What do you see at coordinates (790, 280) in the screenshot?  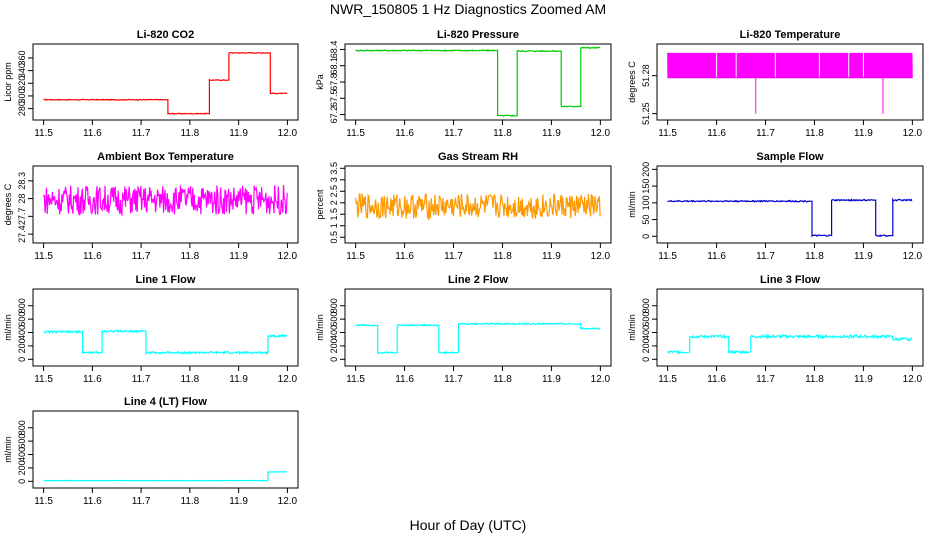 I see `panel-title: Line 3 Flow` at bounding box center [790, 280].